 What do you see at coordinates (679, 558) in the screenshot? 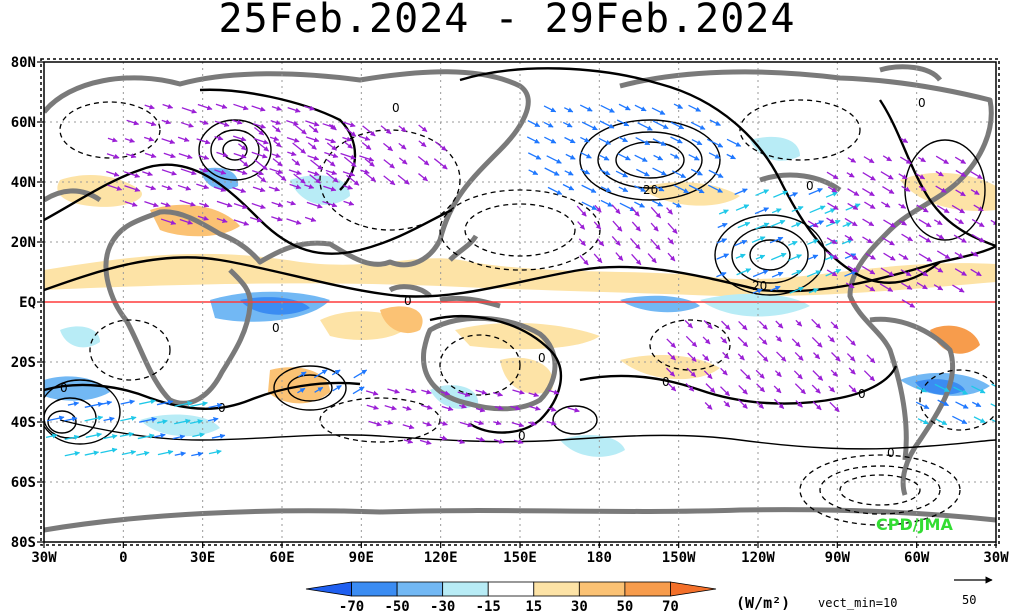
I see `longitude-label: 150W` at bounding box center [679, 558].